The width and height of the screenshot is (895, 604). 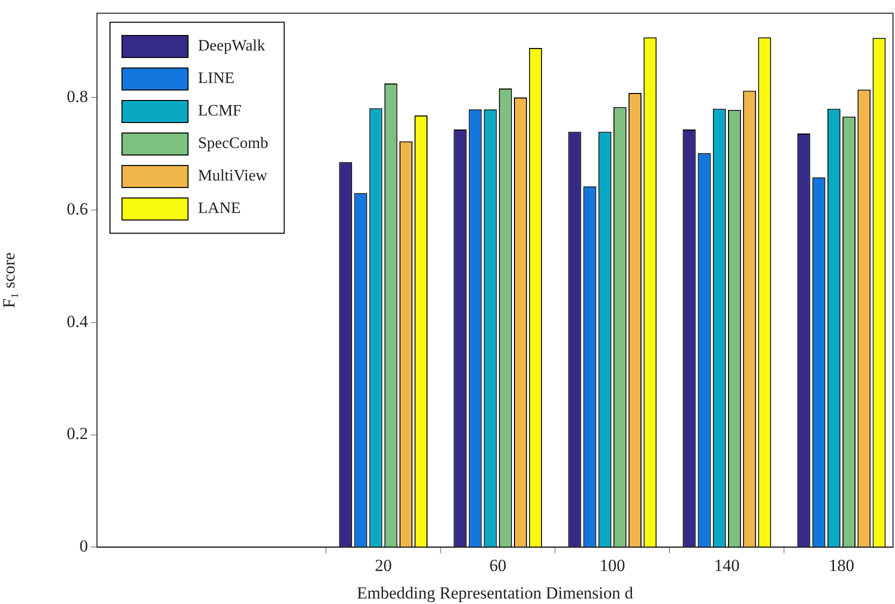 I want to click on y-tick-label: 0, so click(x=84, y=546).